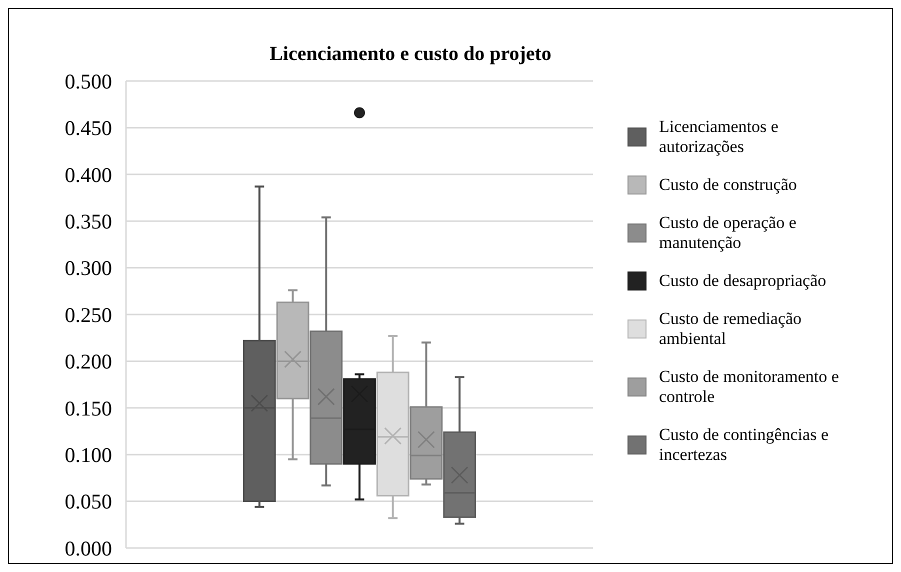 The width and height of the screenshot is (901, 572). What do you see at coordinates (88, 362) in the screenshot?
I see `y-tick-label: 0.200` at bounding box center [88, 362].